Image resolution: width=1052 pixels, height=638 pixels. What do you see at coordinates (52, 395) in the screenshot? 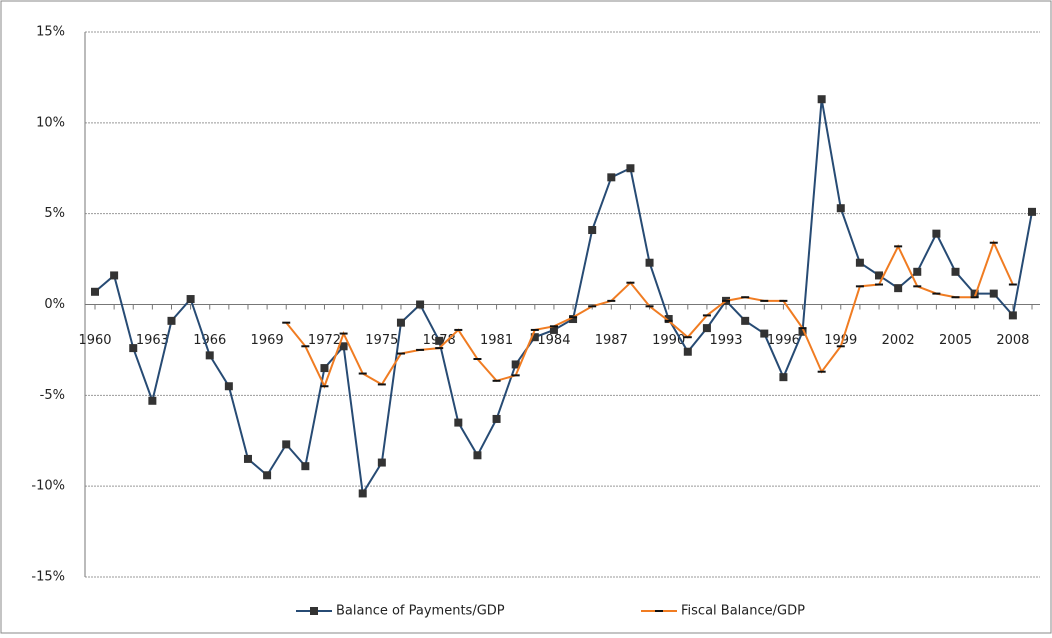
I see `y-tick-label: -5%` at bounding box center [52, 395].